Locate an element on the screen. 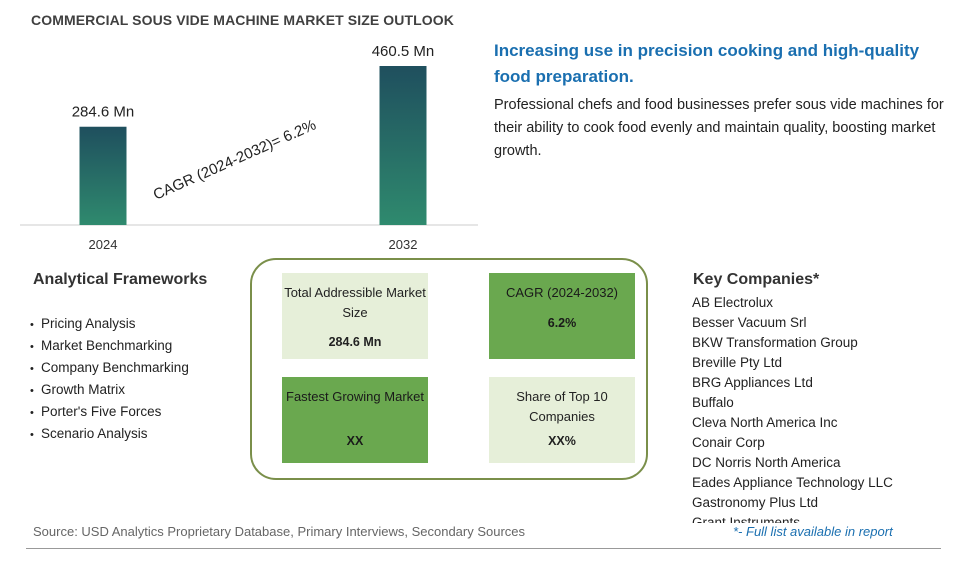  metric-value: 284.6 Mn is located at coordinates (355, 342).